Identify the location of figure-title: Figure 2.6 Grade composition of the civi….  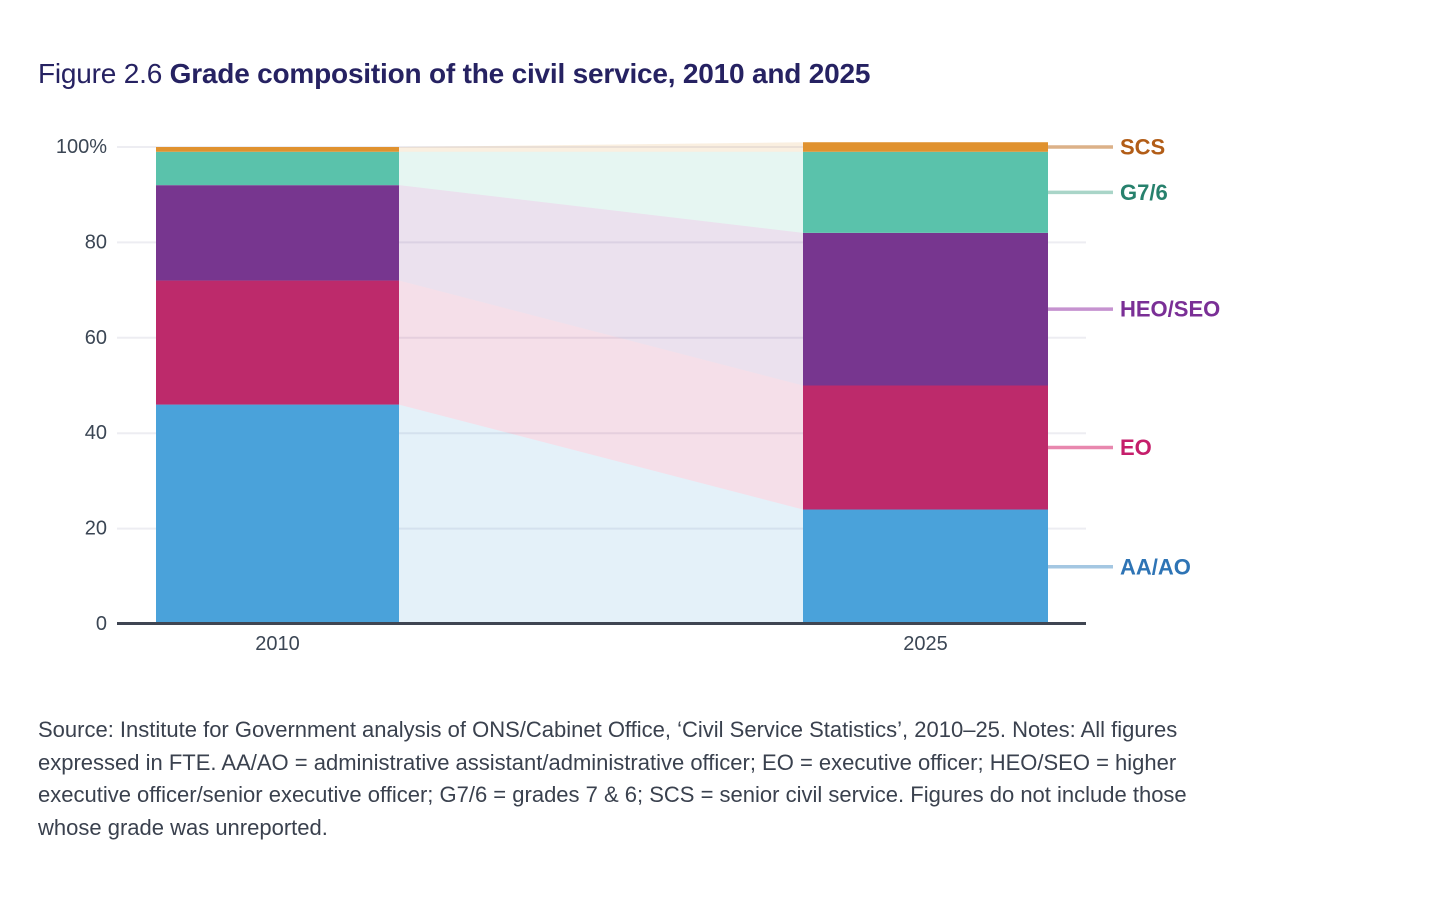
(454, 74).